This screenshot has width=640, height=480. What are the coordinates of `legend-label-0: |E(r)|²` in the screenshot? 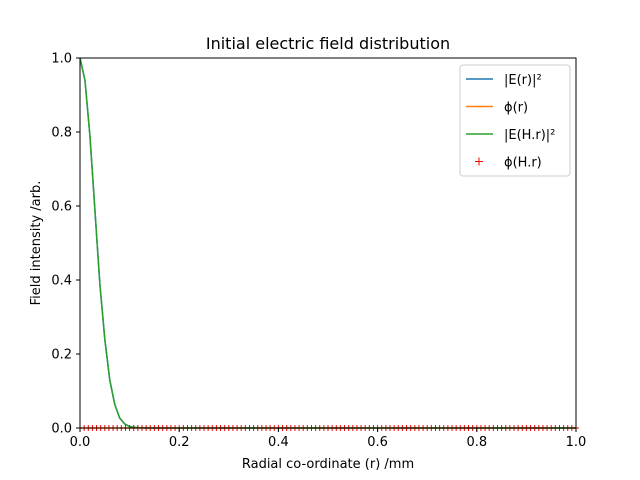 It's located at (523, 80).